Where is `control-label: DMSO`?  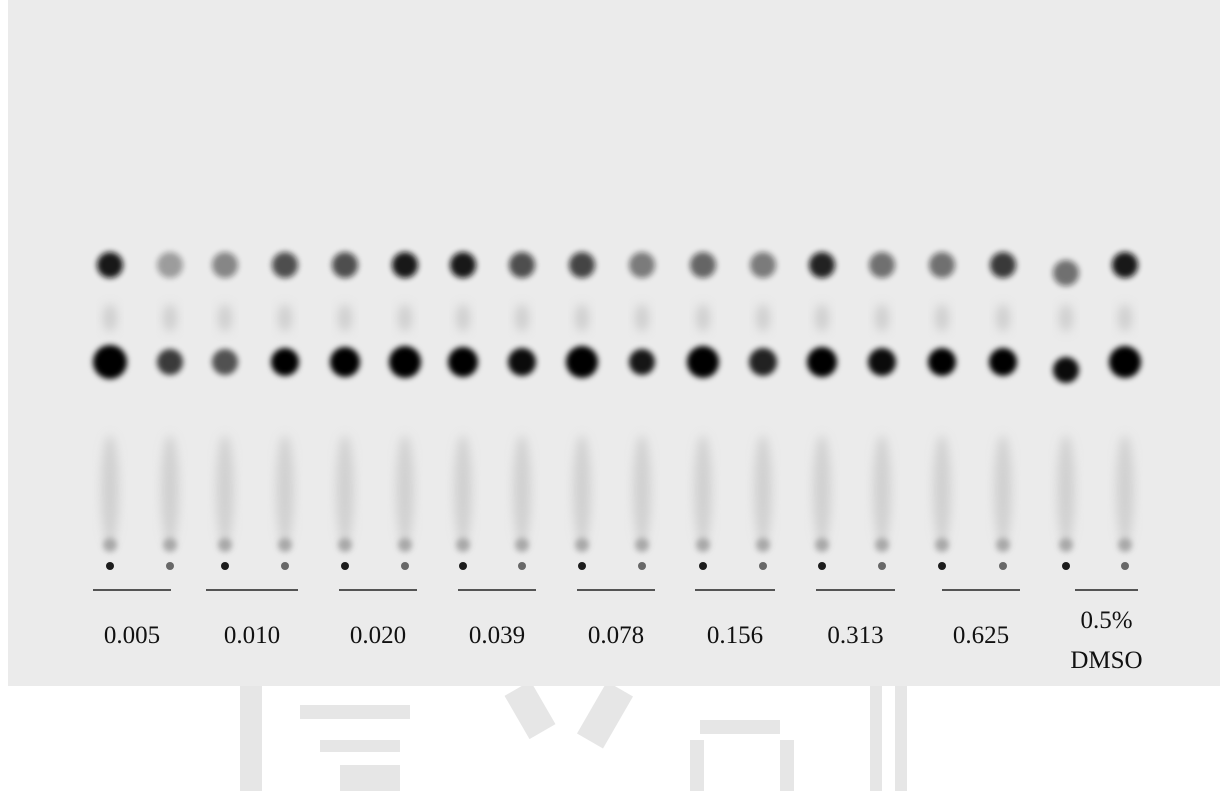 control-label: DMSO is located at coordinates (1106, 660).